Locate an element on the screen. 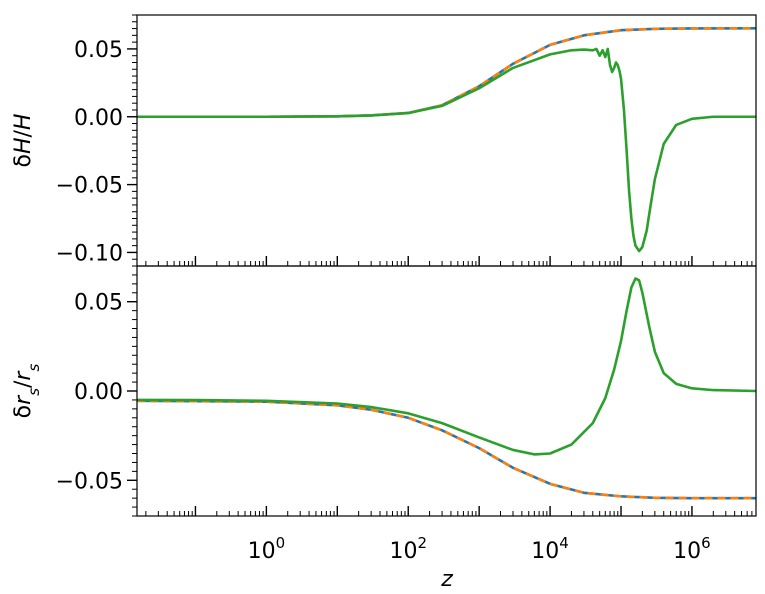 The height and width of the screenshot is (594, 765). y-axis-label: δrs/rs is located at coordinates (27, 391).